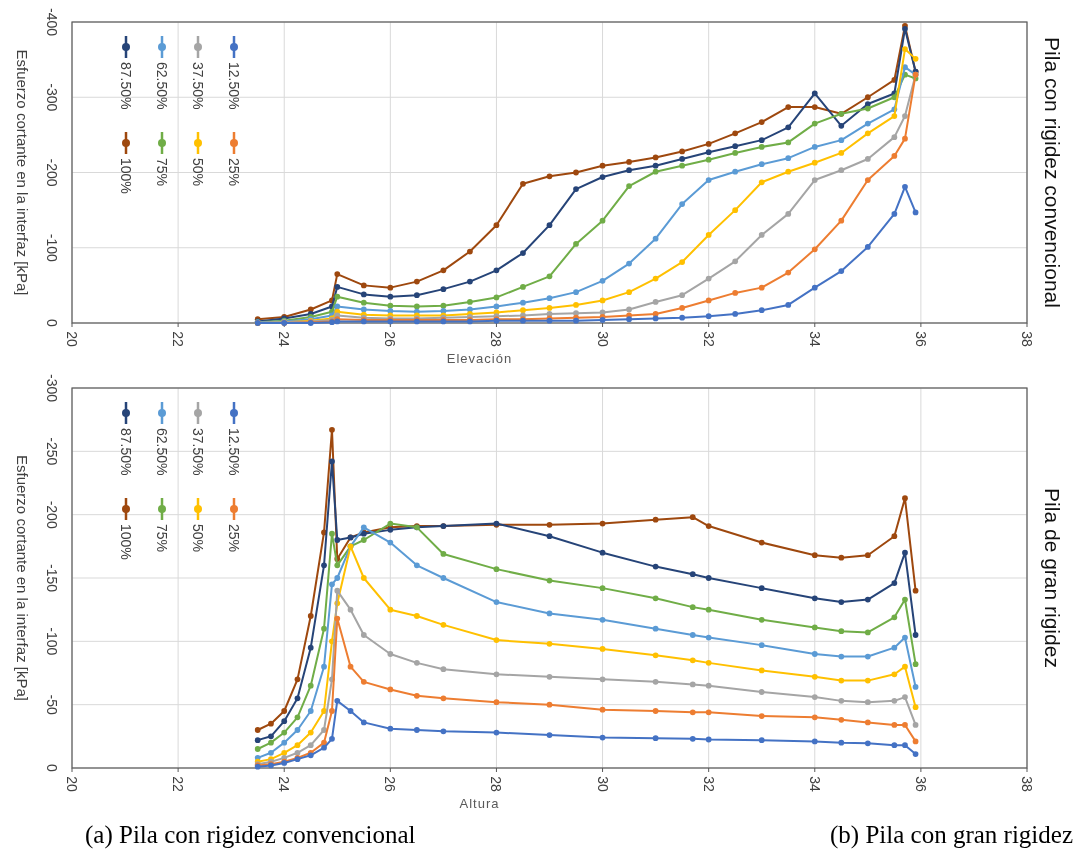 This screenshot has height=859, width=1085. I want to click on text: Pila con rigidez convencional, so click(1052, 172).